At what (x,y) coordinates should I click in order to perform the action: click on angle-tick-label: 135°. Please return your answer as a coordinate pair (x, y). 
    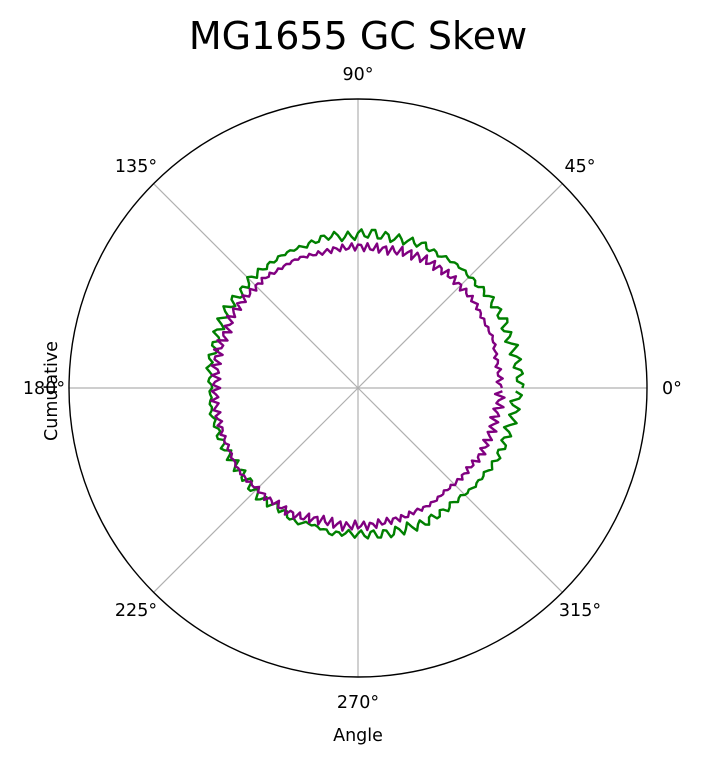
    Looking at the image, I should click on (136, 167).